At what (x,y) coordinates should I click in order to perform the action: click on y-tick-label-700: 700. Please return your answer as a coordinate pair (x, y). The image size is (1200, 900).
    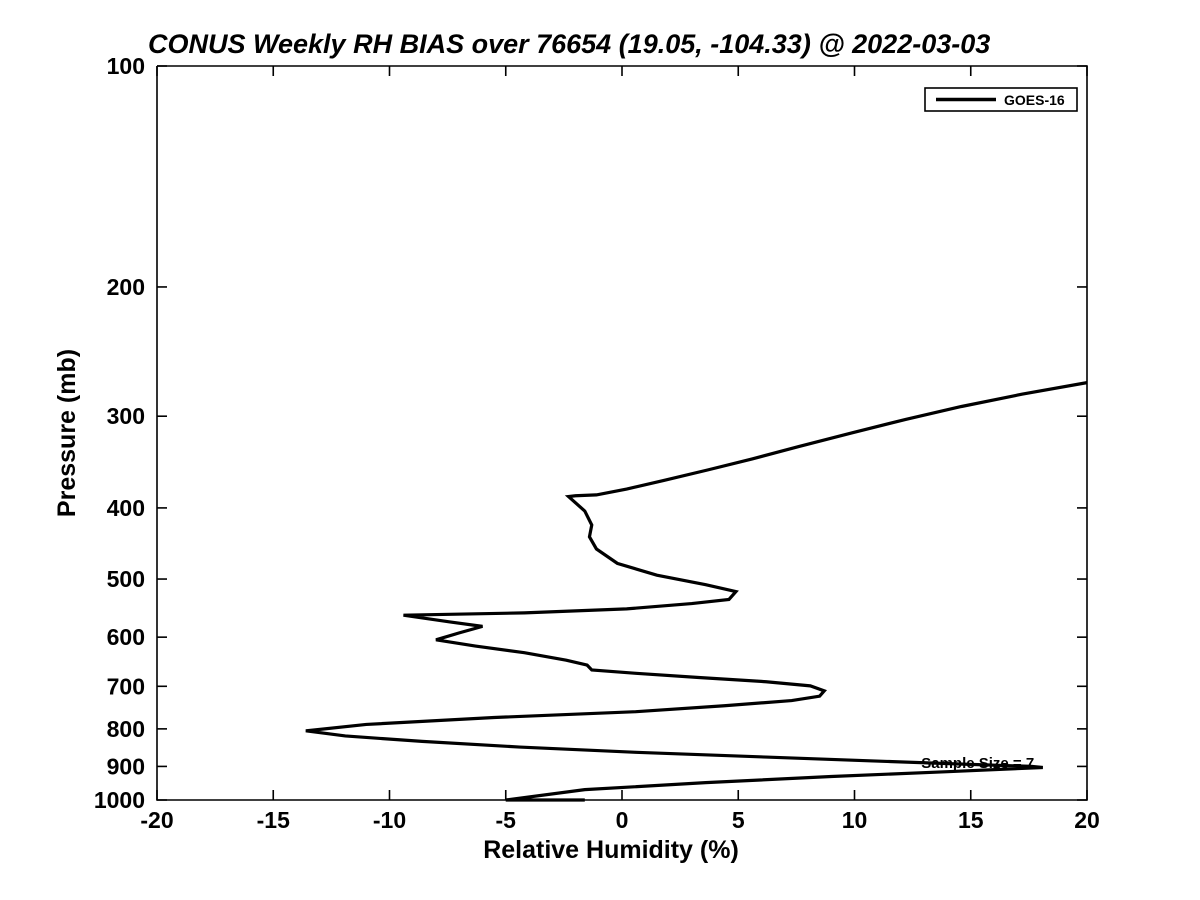
    Looking at the image, I should click on (126, 686).